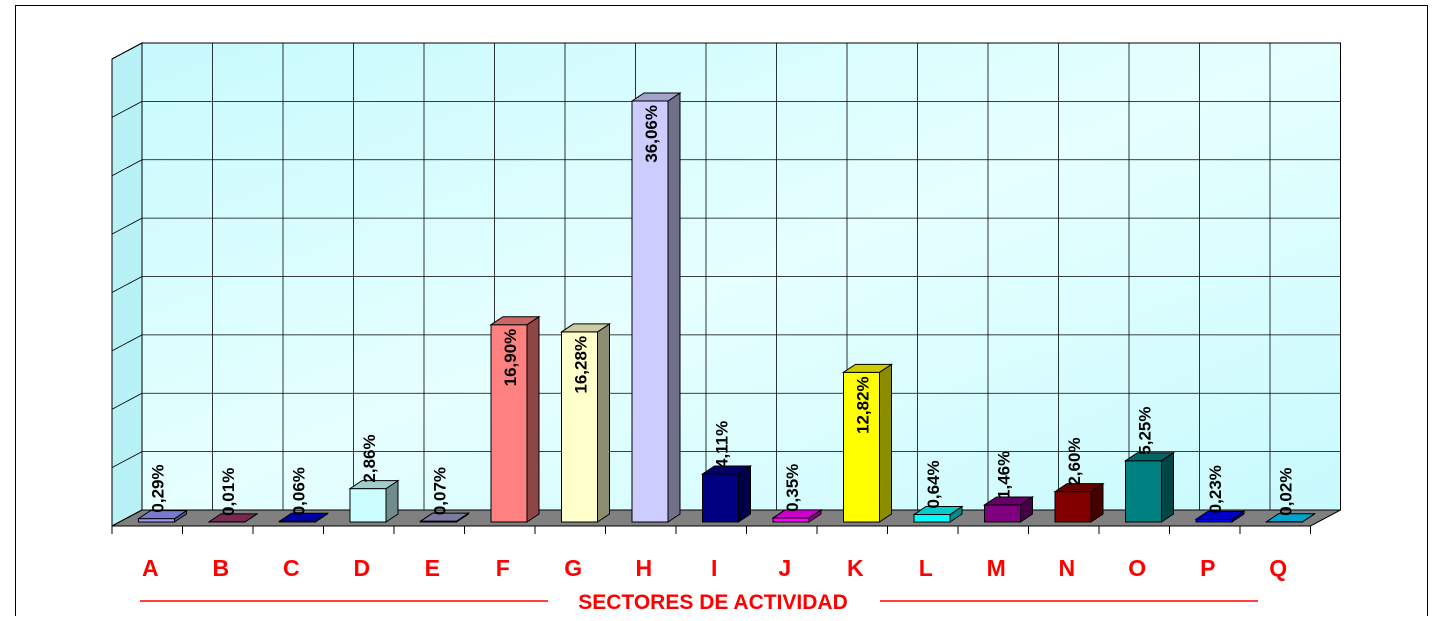 This screenshot has height=621, width=1433. Describe the element at coordinates (1145, 431) in the screenshot. I see `value-label: 5,25%` at that location.